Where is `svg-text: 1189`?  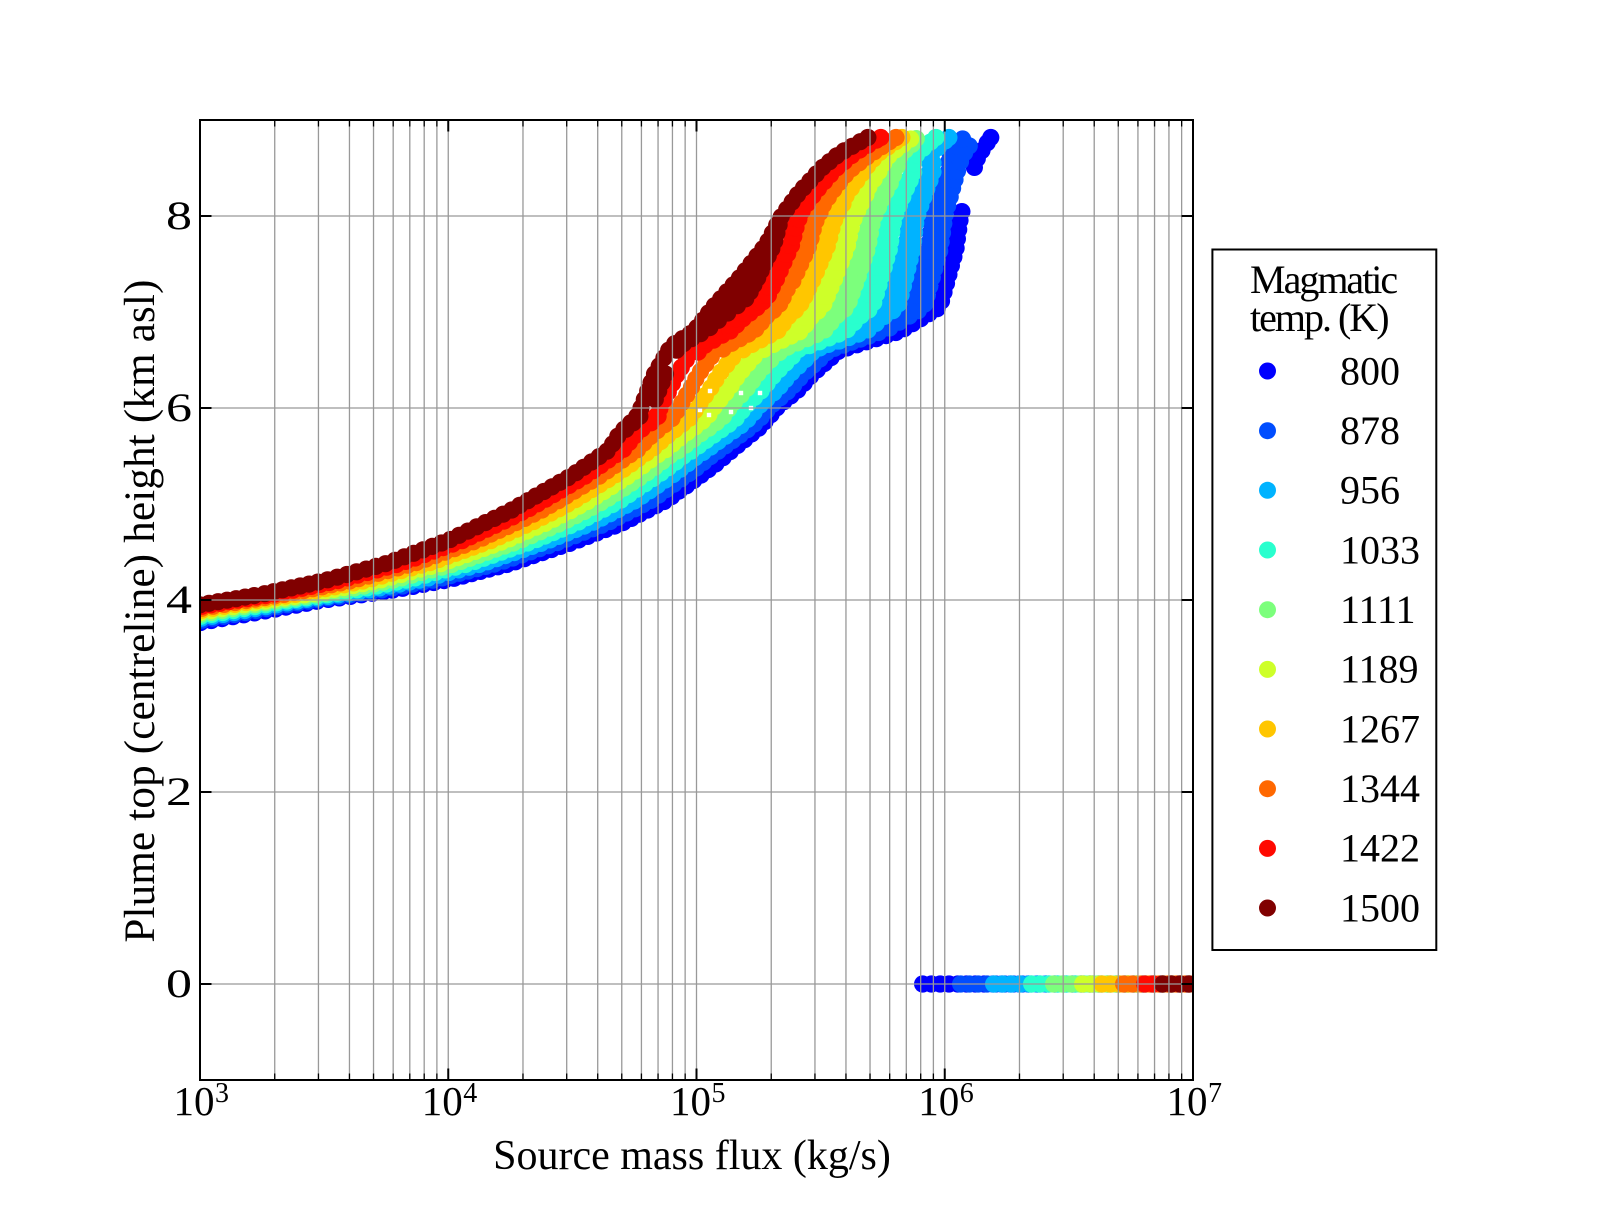
svg-text: 1189 is located at coordinates (1379, 669).